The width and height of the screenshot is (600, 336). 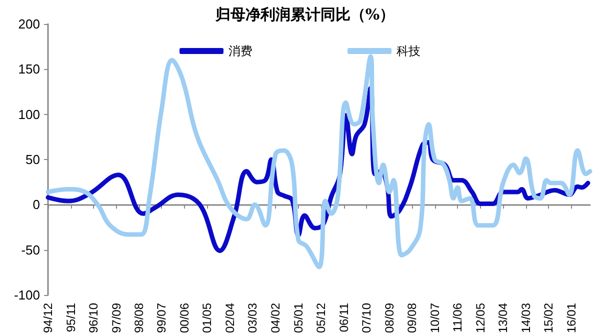 What do you see at coordinates (571, 317) in the screenshot?
I see `x-tick-label: 16/01` at bounding box center [571, 317].